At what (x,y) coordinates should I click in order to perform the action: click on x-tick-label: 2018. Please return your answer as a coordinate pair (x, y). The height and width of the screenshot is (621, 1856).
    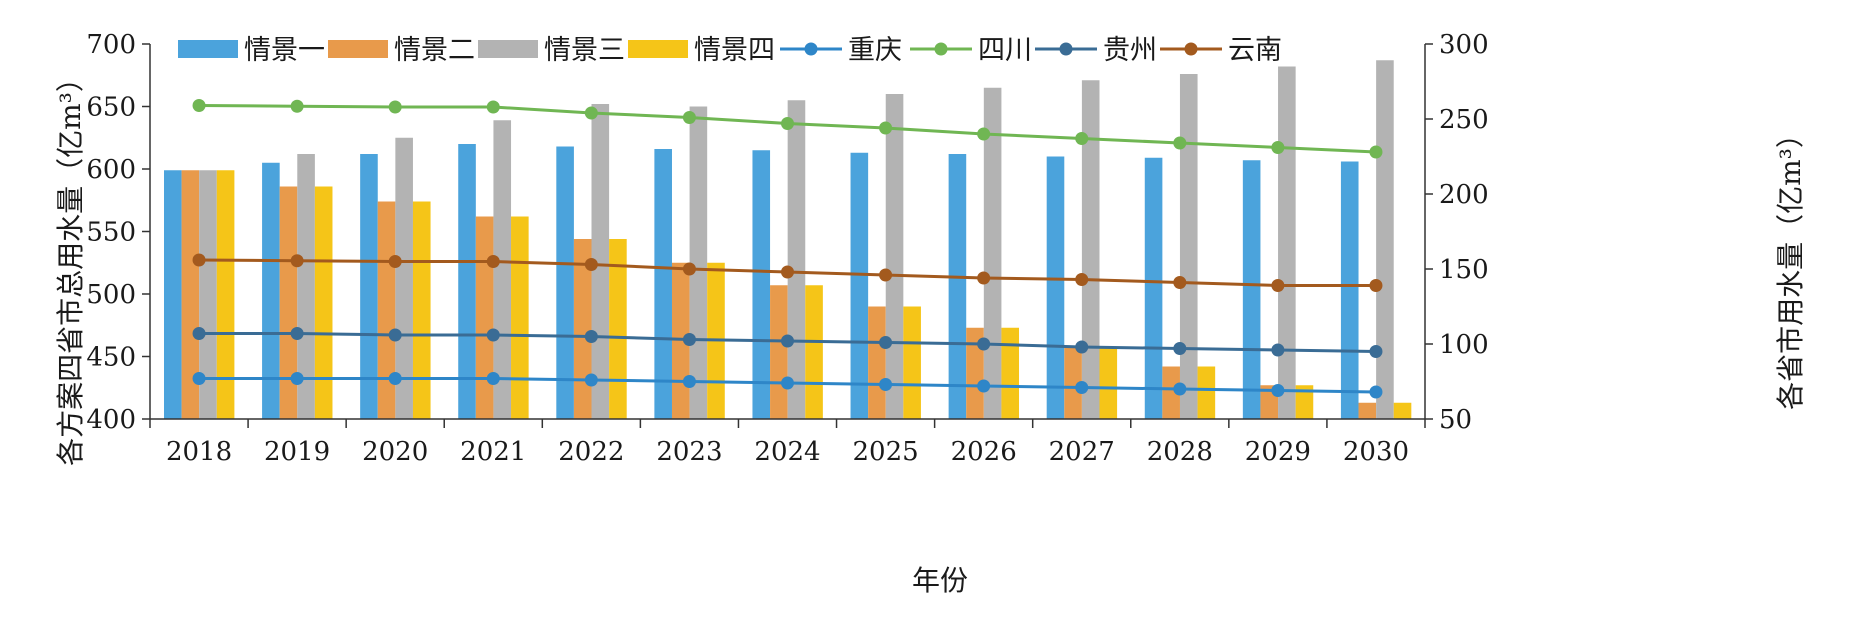
    Looking at the image, I should click on (199, 452).